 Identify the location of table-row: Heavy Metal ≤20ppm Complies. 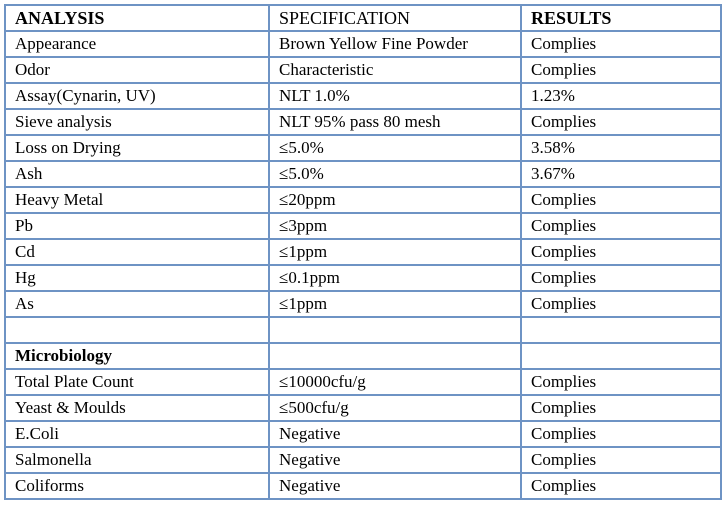
(363, 200).